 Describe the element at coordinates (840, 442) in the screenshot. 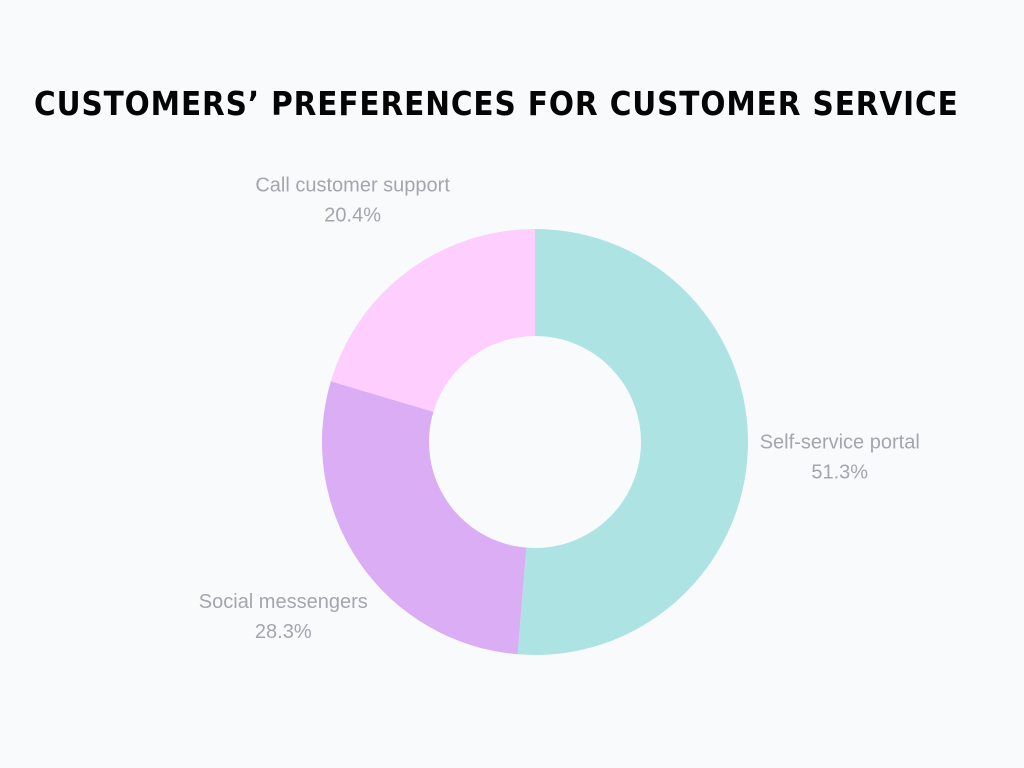

I see `slice-label-name: Self-service portal` at that location.